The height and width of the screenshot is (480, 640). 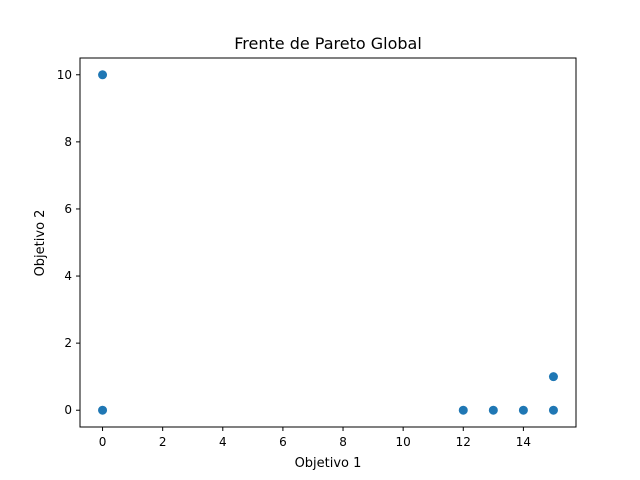 I want to click on x-tick-label: 0, so click(x=103, y=442).